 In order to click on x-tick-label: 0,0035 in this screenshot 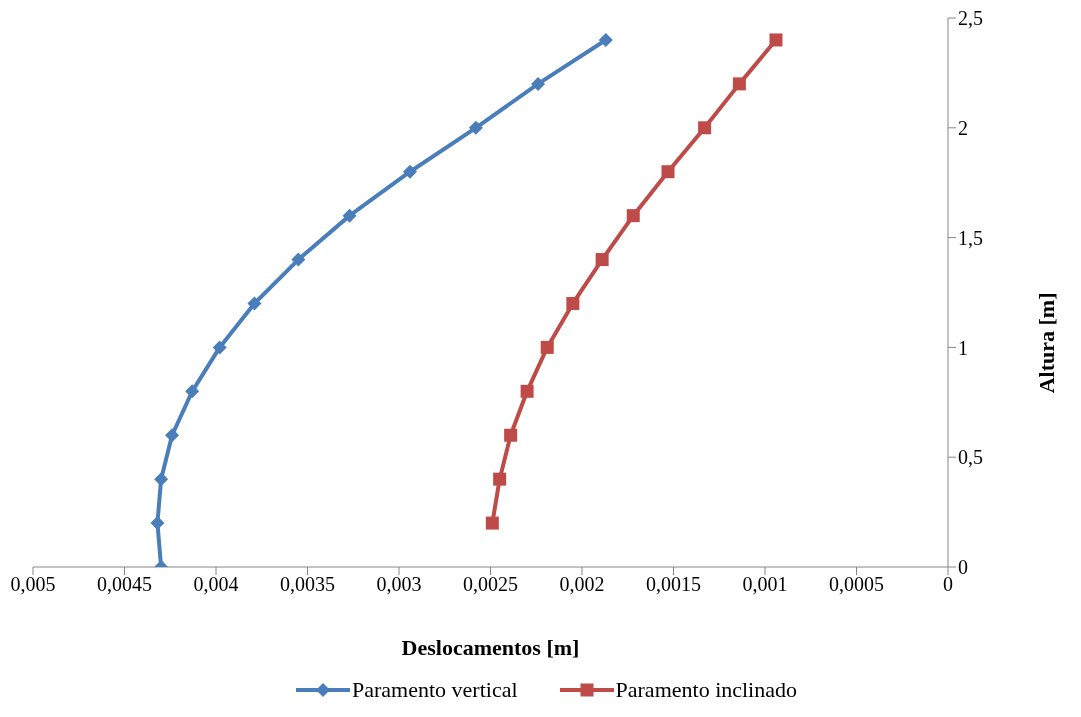, I will do `click(307, 584)`.